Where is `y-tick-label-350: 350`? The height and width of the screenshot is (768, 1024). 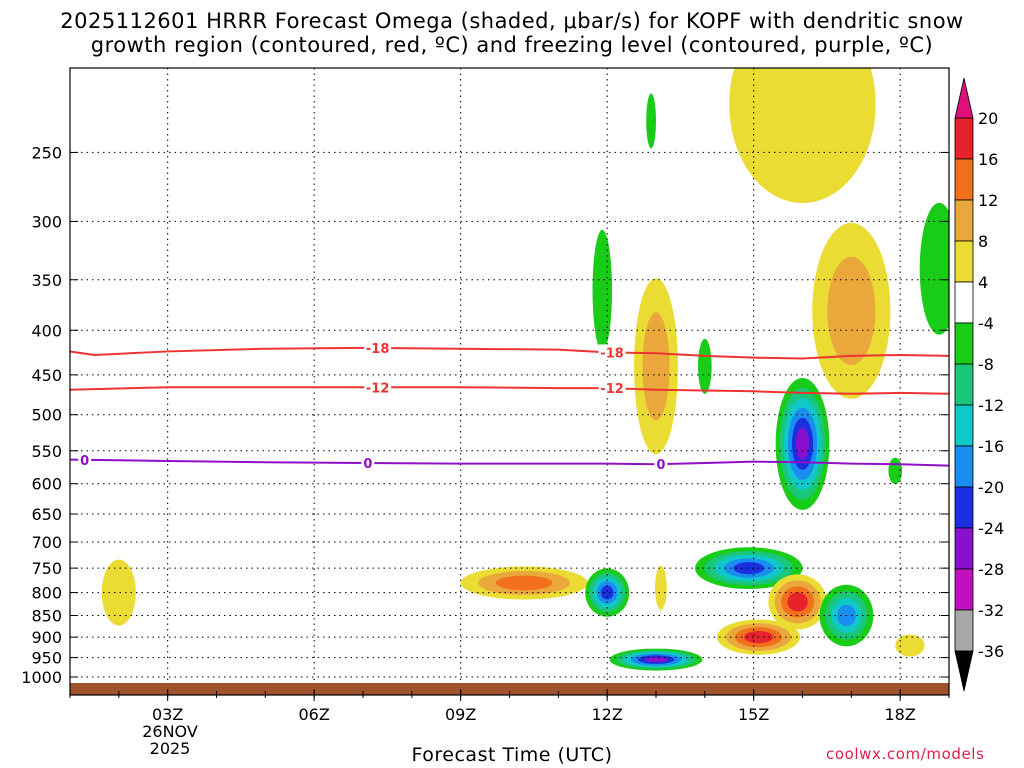
y-tick-label-350: 350 is located at coordinates (46, 280).